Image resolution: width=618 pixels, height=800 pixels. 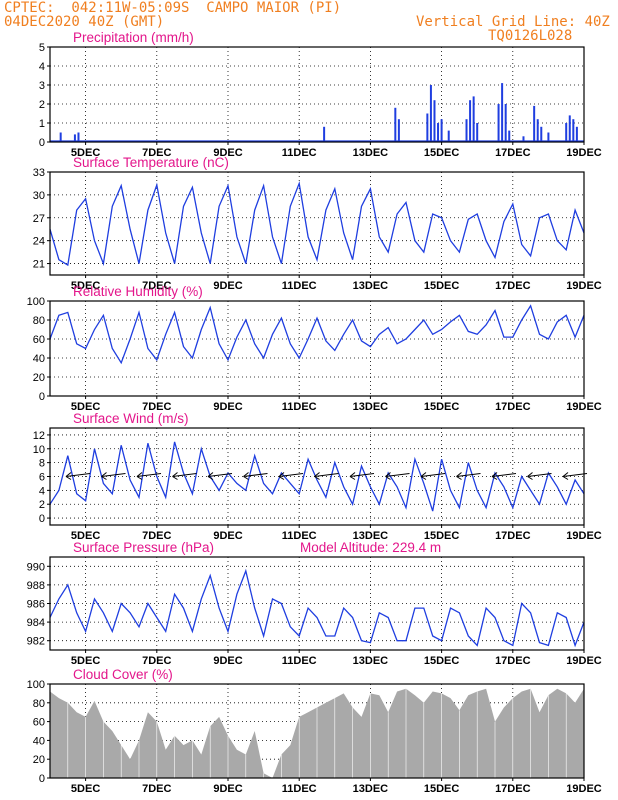 What do you see at coordinates (42, 464) in the screenshot?
I see `y-tick-label: 8` at bounding box center [42, 464].